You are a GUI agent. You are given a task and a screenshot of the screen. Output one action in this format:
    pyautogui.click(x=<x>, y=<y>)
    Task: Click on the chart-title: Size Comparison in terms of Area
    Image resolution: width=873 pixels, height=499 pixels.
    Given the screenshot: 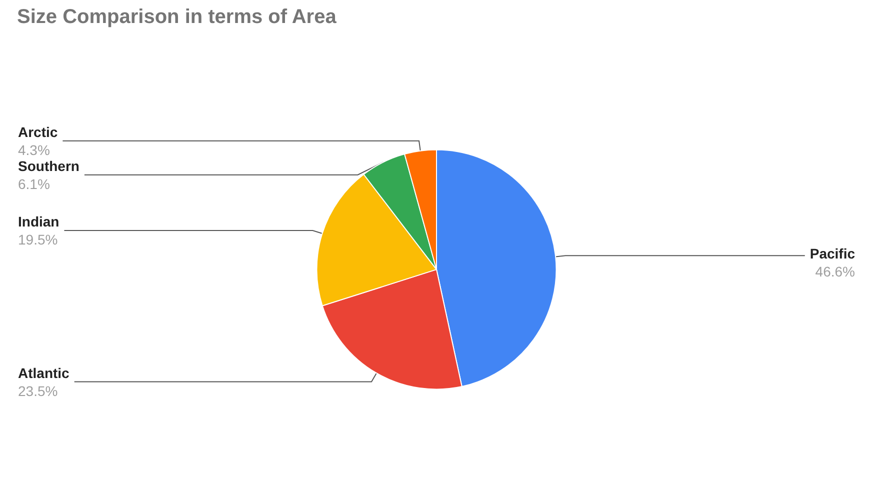 What is the action you would take?
    pyautogui.click(x=177, y=17)
    